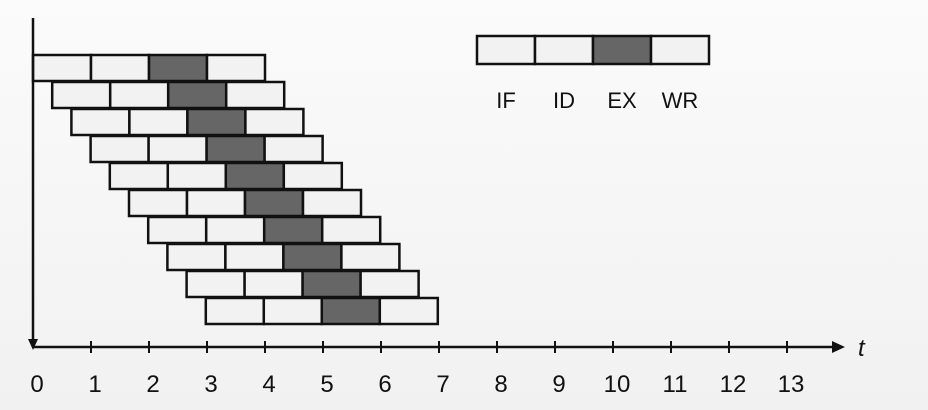  Describe the element at coordinates (197, 95) in the screenshot. I see `instruction-2-stage-ex` at that location.